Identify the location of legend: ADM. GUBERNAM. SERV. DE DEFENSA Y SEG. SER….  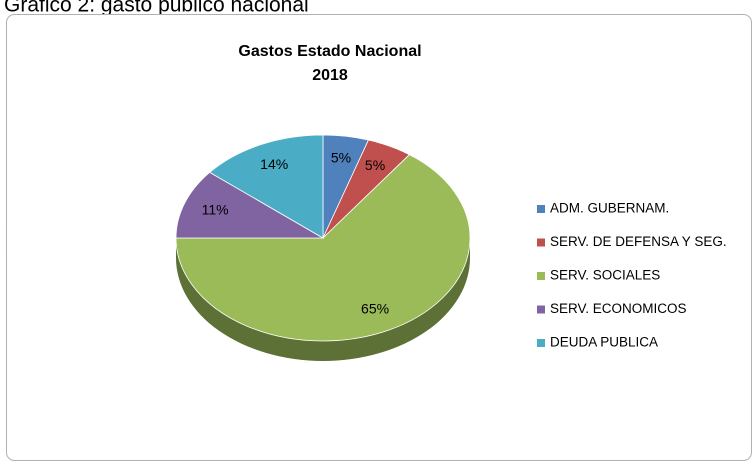
(632, 275).